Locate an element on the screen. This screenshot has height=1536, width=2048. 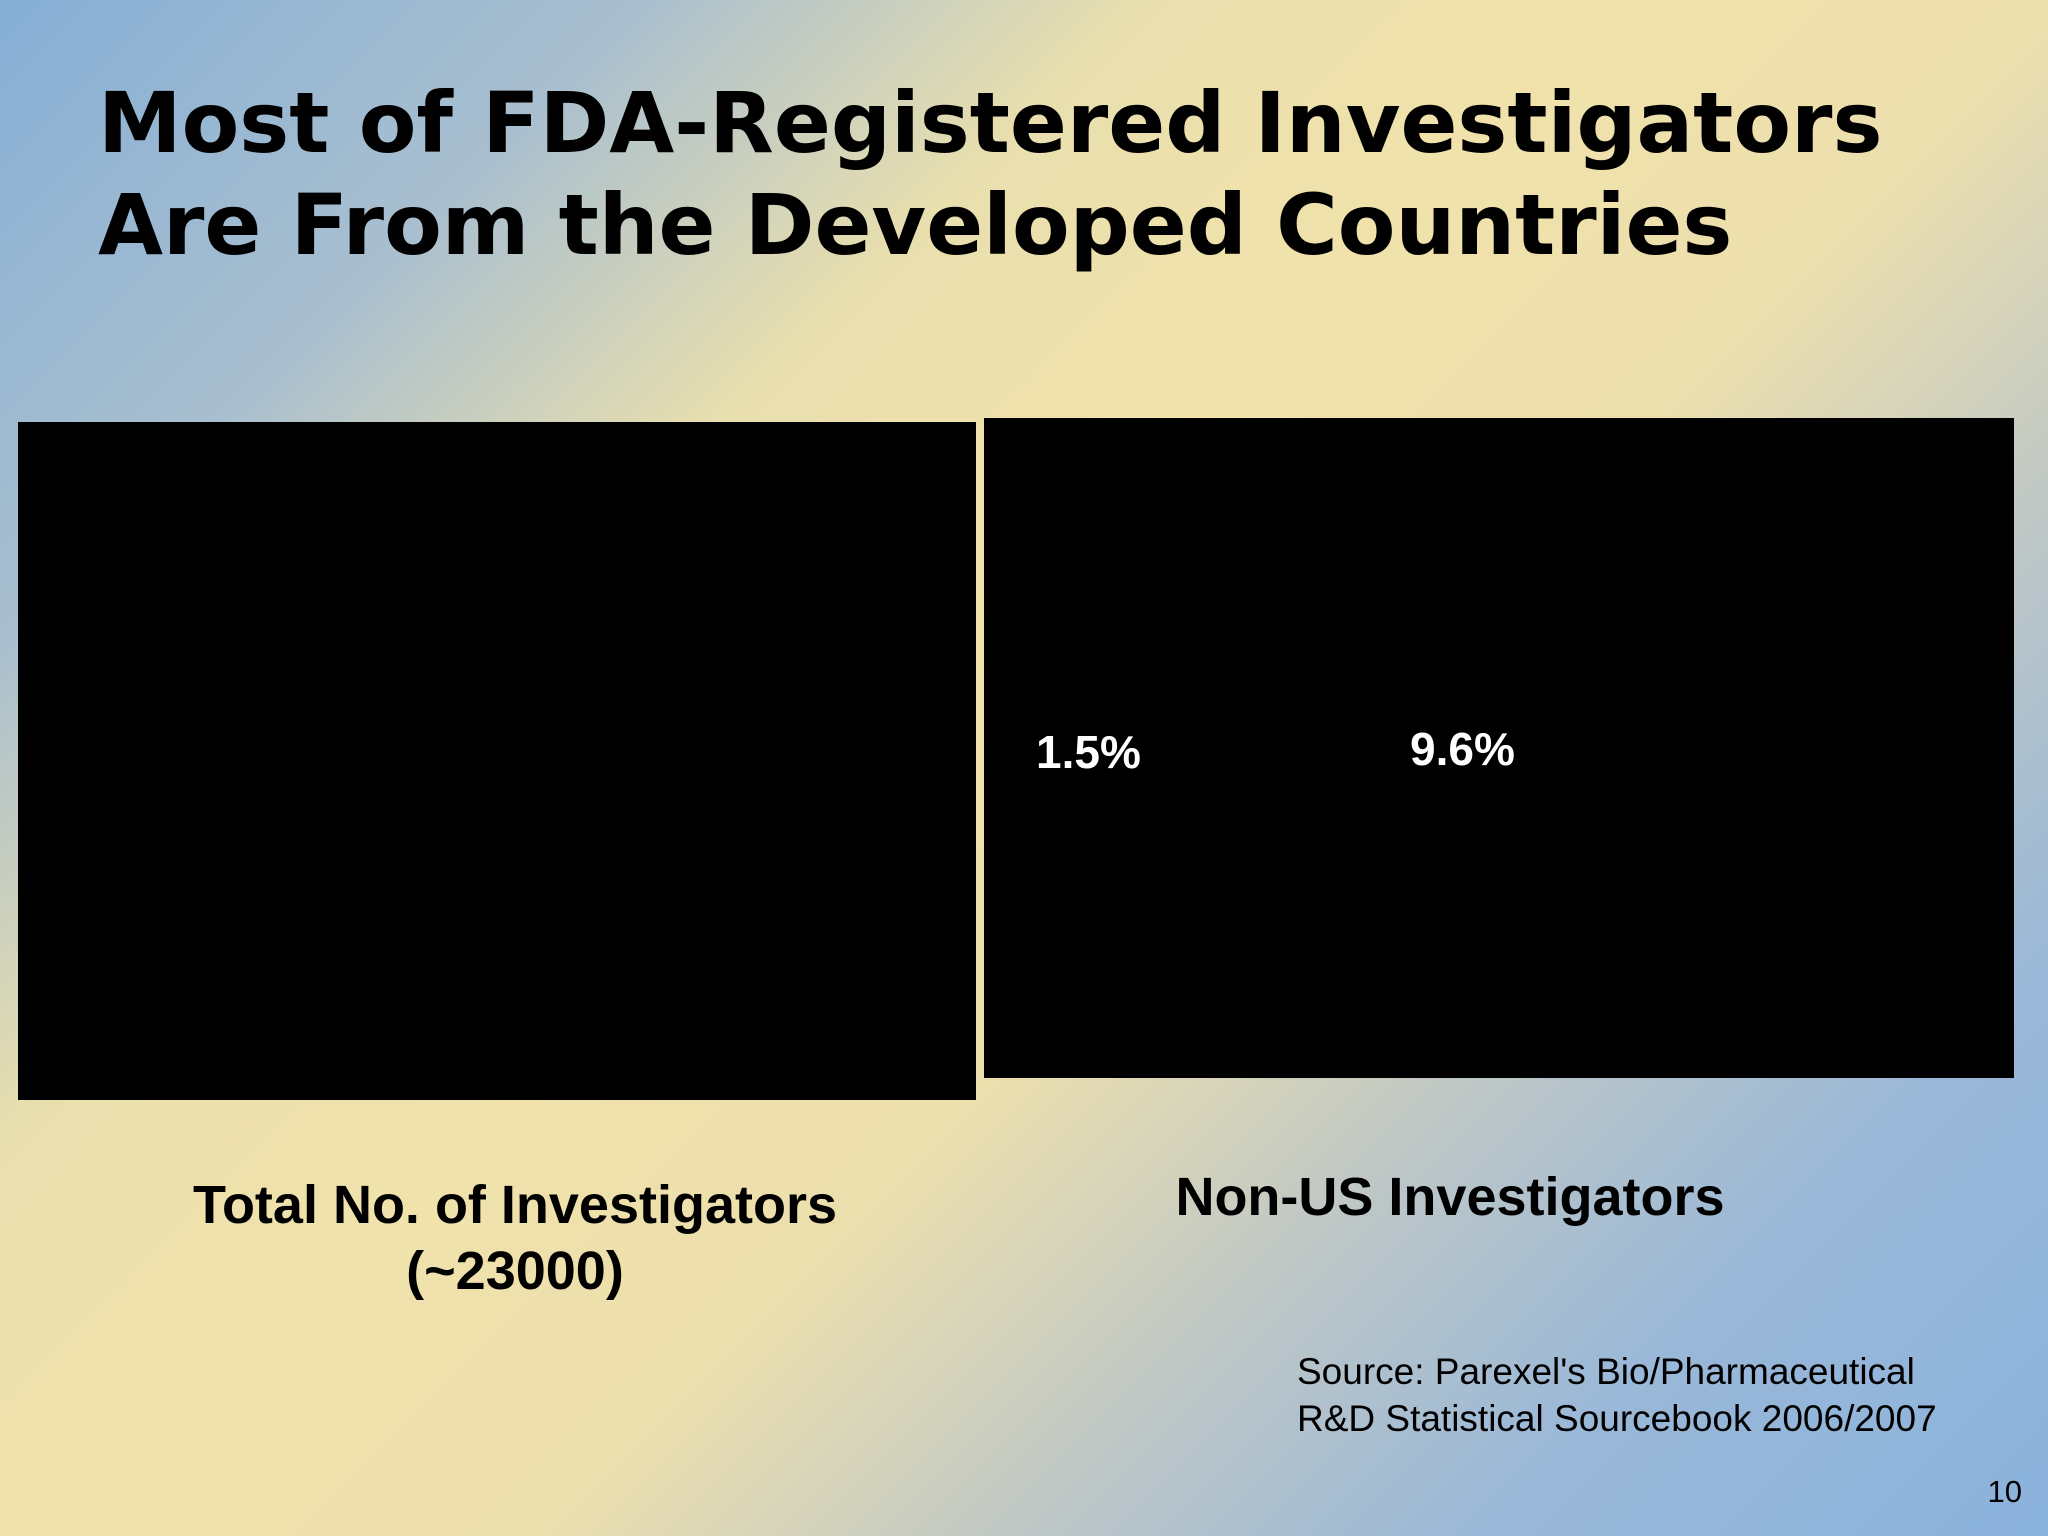
total-investigators-caption: Total No. of Investigators (~23000) is located at coordinates (515, 1238).